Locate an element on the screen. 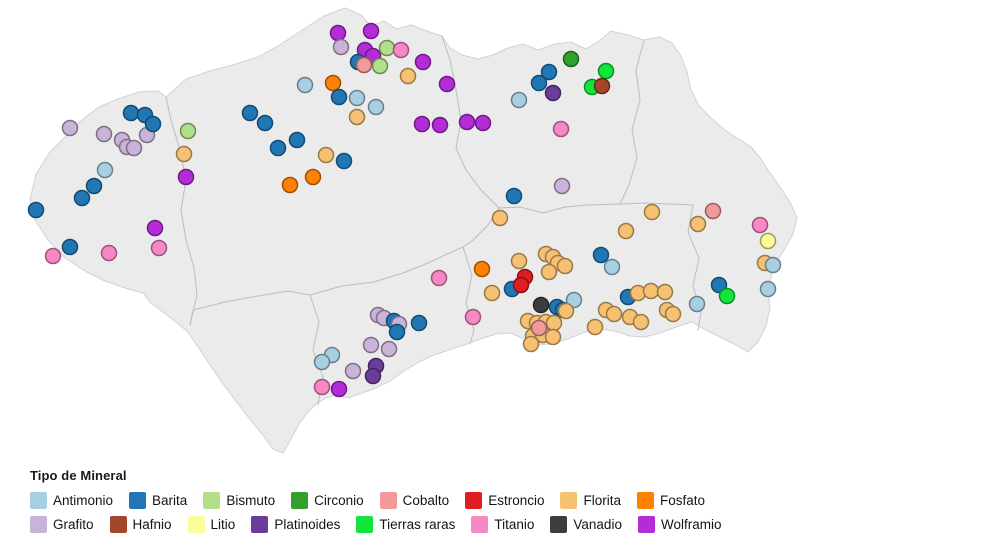 The width and height of the screenshot is (990, 556). legend-item-estroncio: Estroncio is located at coordinates (504, 500).